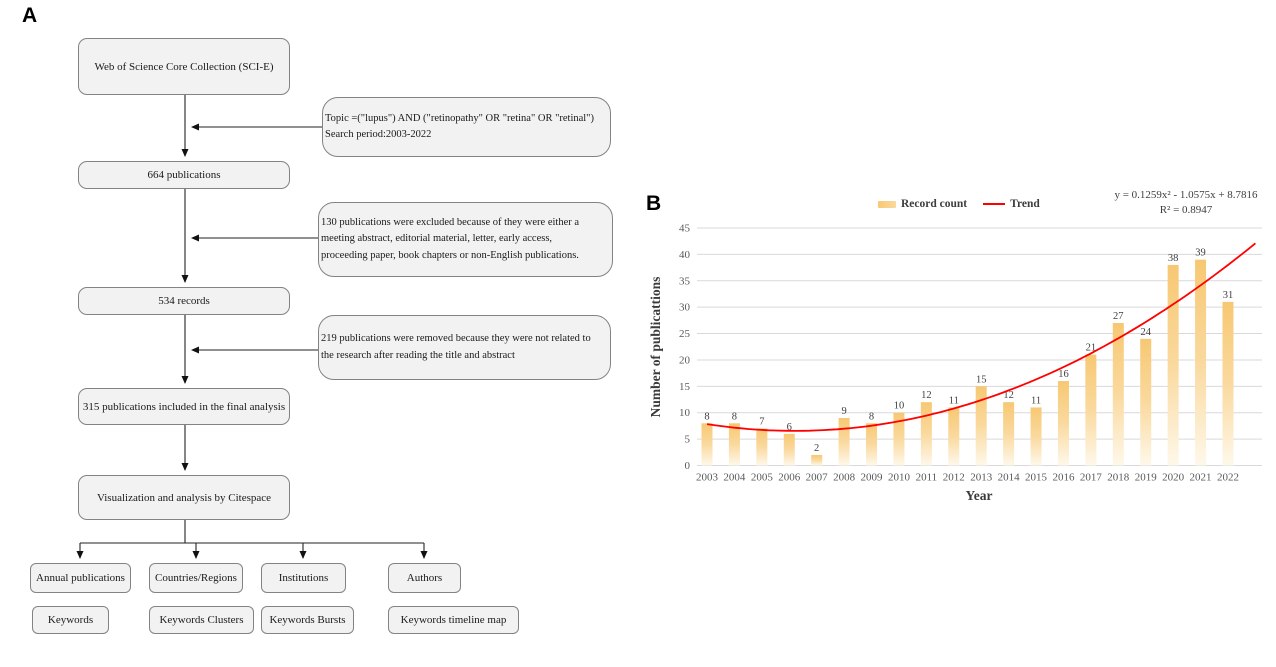 This screenshot has height=667, width=1276. Describe the element at coordinates (899, 478) in the screenshot. I see `x-tick-label: 2010` at that location.